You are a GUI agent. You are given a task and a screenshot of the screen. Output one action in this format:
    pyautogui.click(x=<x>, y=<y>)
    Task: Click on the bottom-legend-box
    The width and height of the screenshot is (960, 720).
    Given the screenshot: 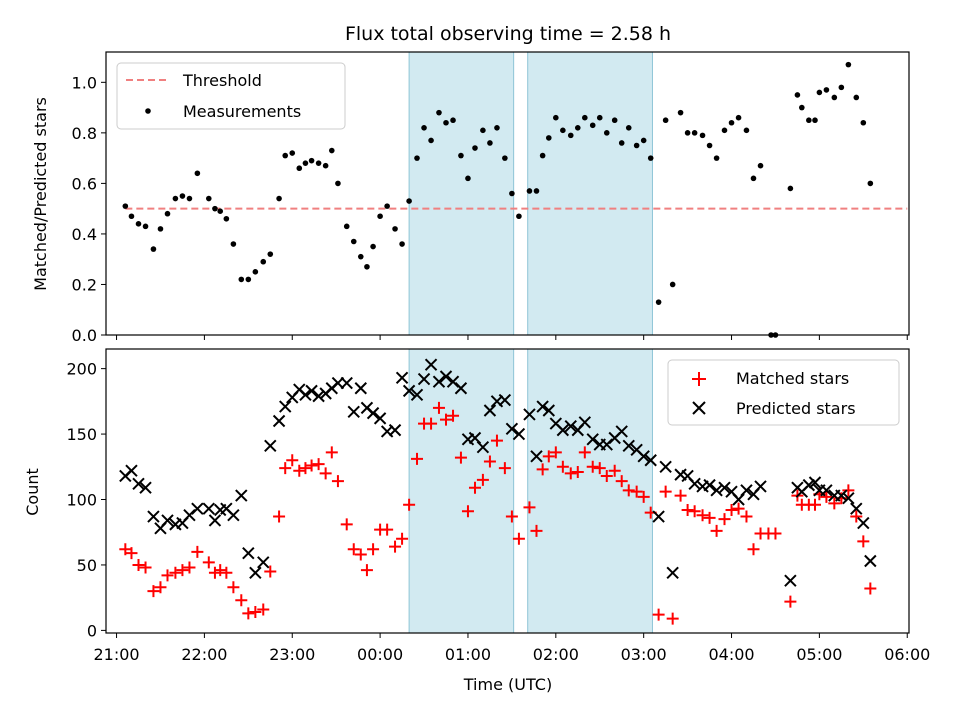 What is the action you would take?
    pyautogui.click(x=783, y=392)
    